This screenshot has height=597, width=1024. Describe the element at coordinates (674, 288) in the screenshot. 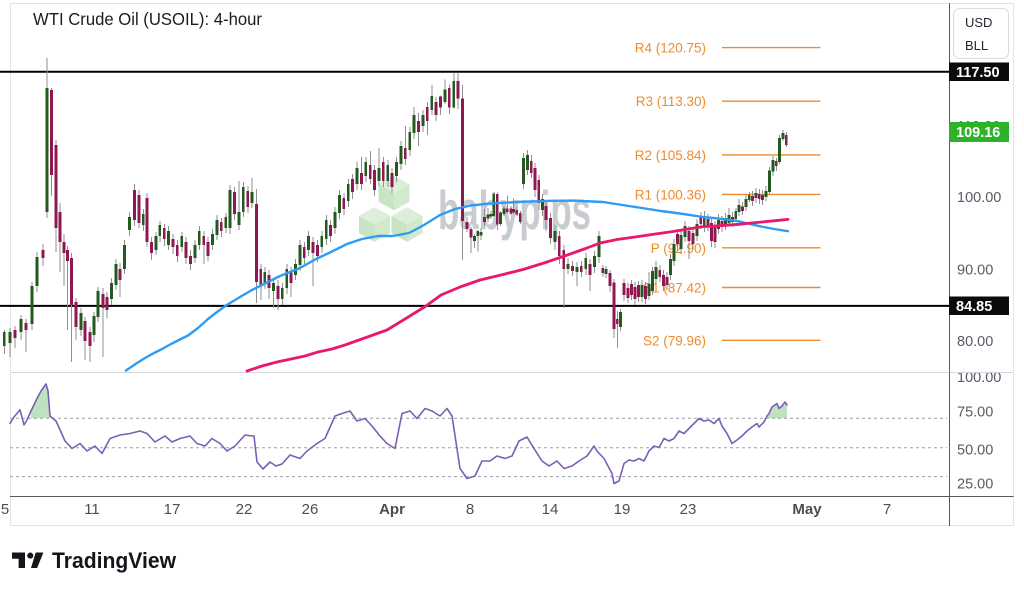

I see `svg-text: S1 (87.42)` at that location.